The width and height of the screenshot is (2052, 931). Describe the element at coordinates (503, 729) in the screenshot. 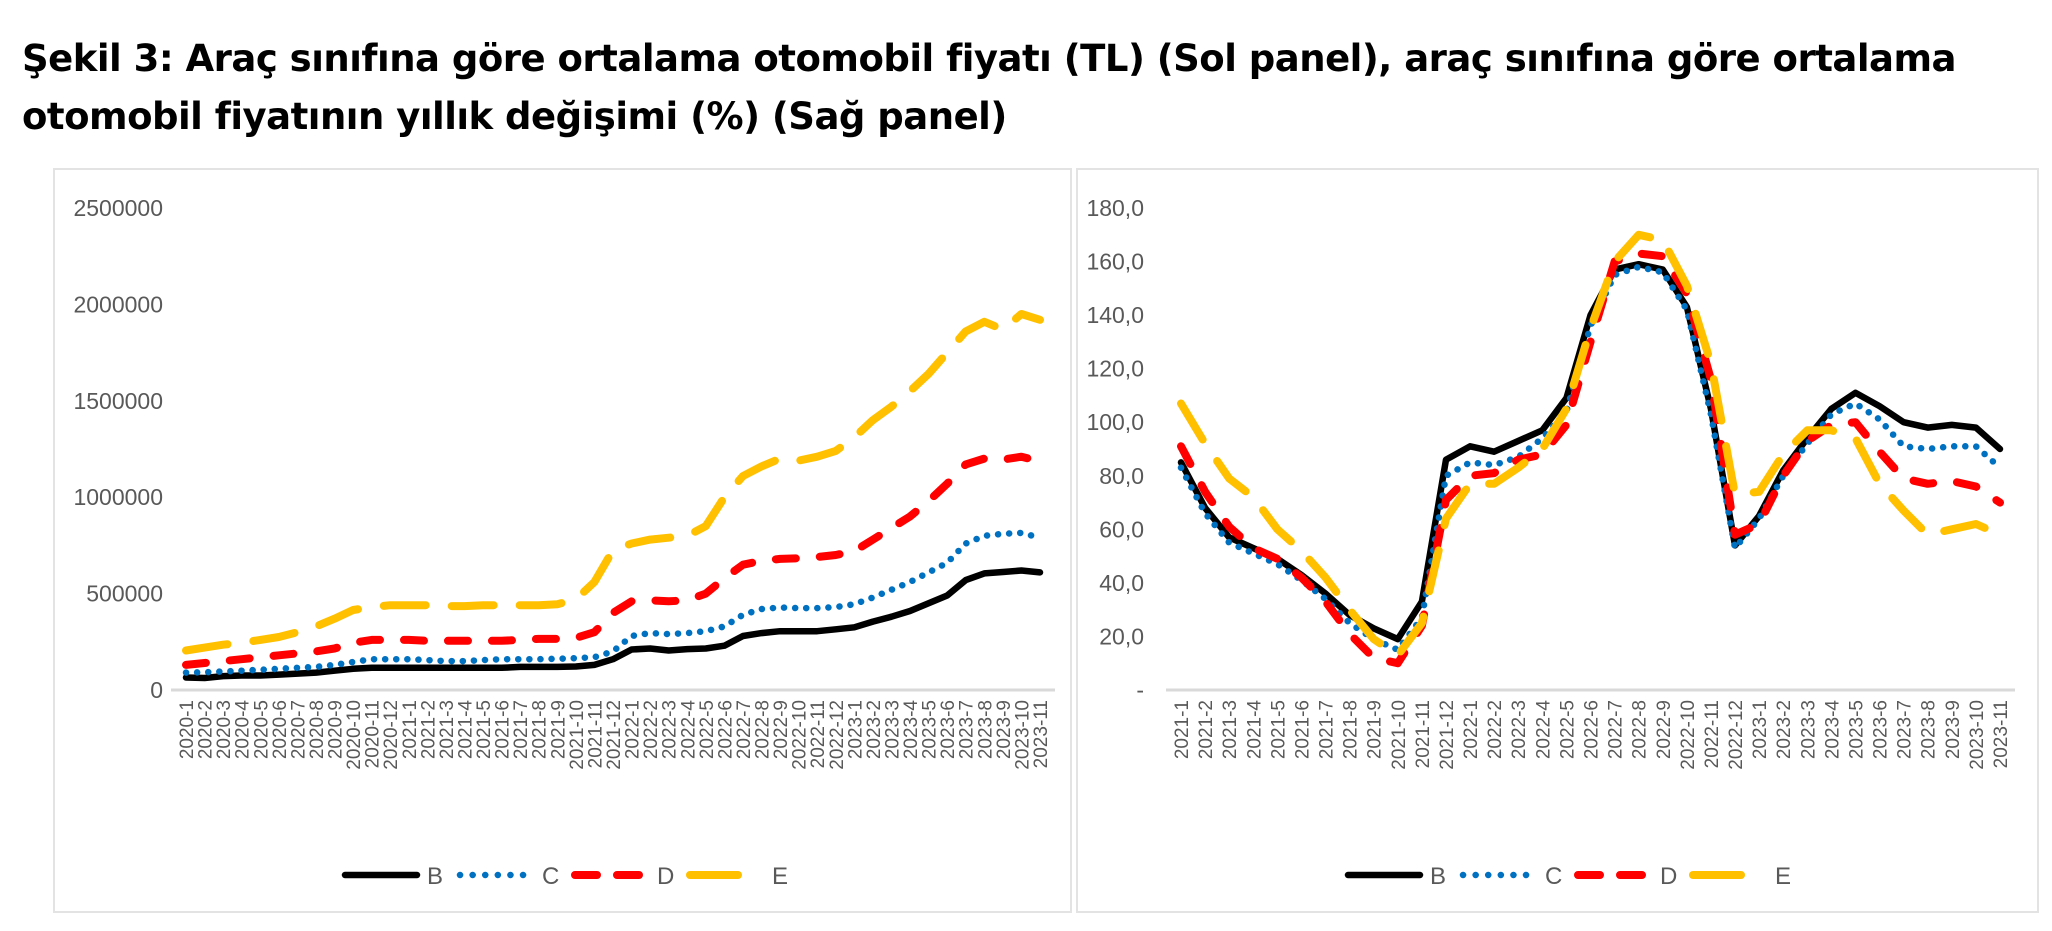

I see `x-tick-label: 2021-6` at that location.